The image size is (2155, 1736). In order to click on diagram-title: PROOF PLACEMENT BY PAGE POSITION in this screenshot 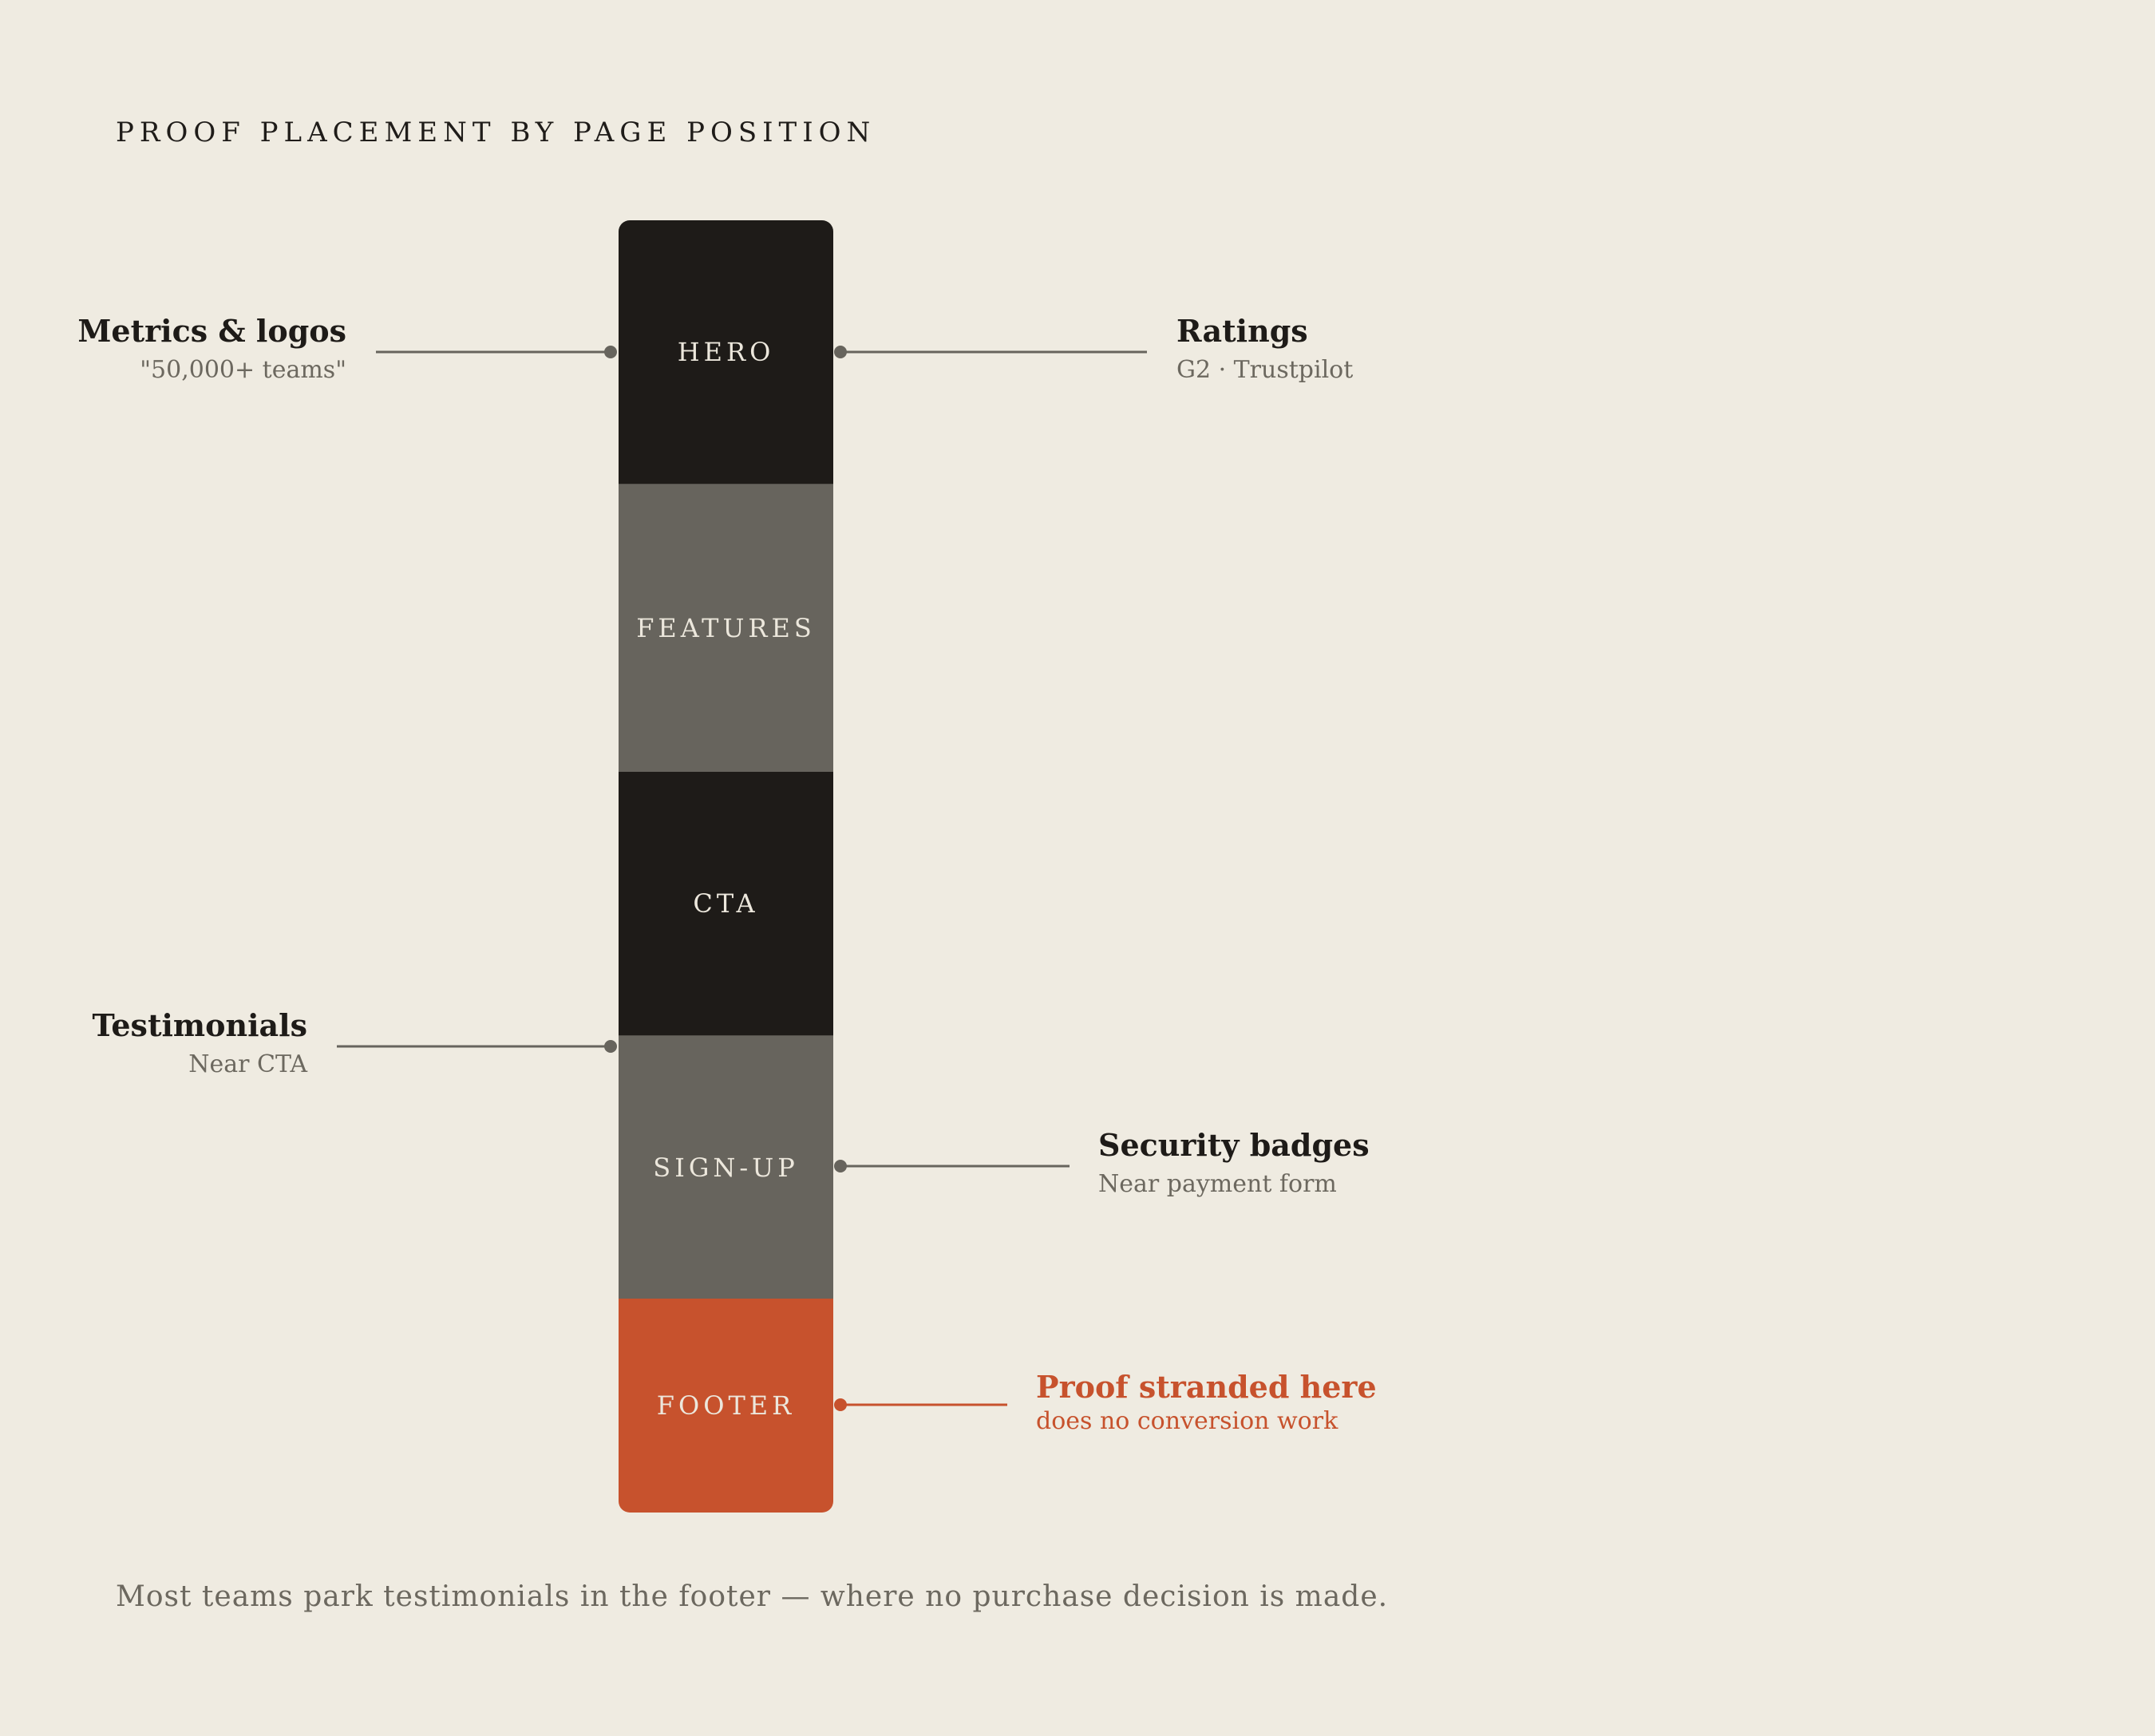, I will do `click(496, 132)`.